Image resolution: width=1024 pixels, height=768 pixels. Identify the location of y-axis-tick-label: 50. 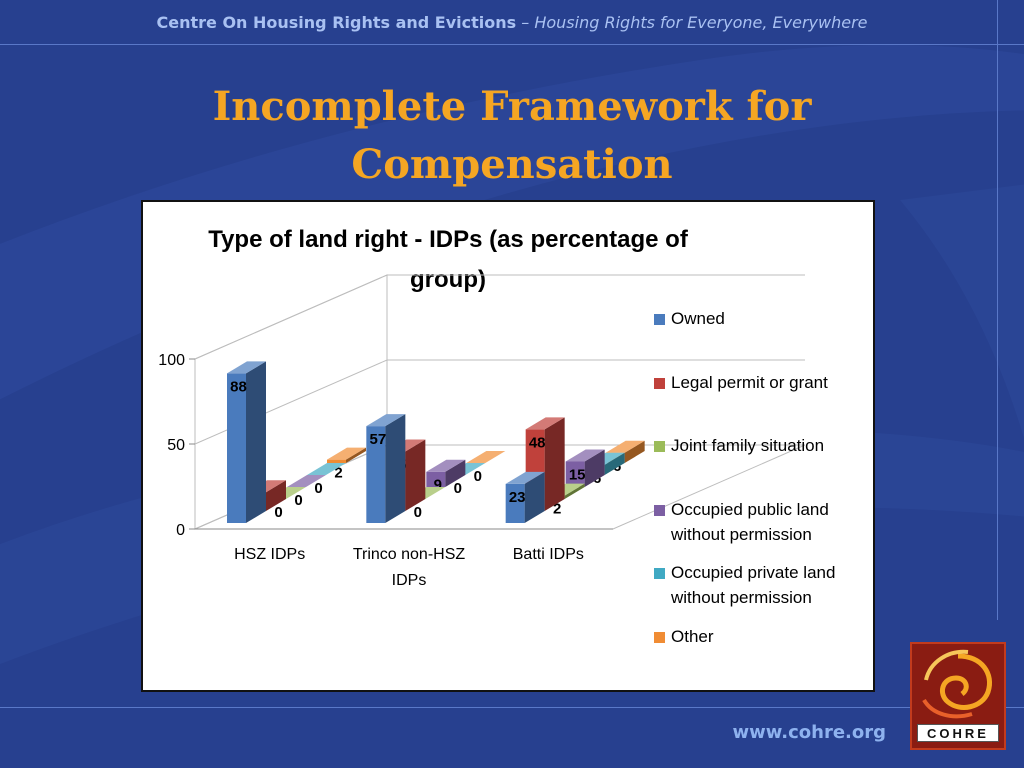
(176, 445).